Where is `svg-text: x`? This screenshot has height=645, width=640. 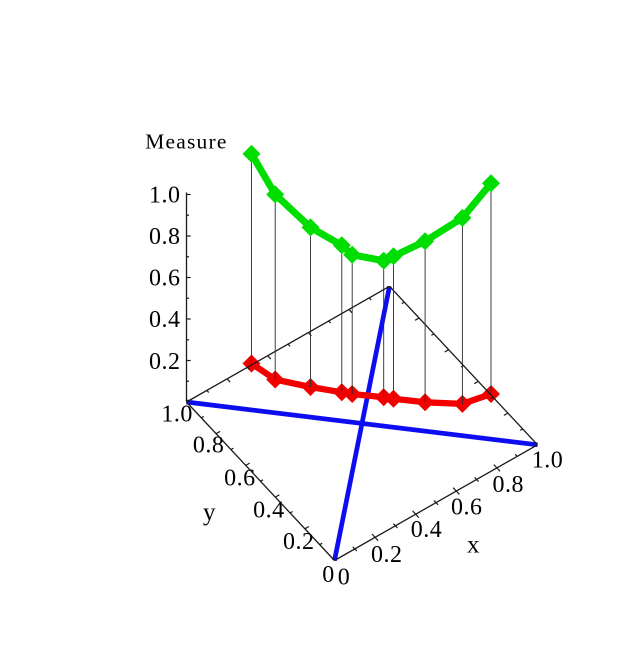
svg-text: x is located at coordinates (473, 545).